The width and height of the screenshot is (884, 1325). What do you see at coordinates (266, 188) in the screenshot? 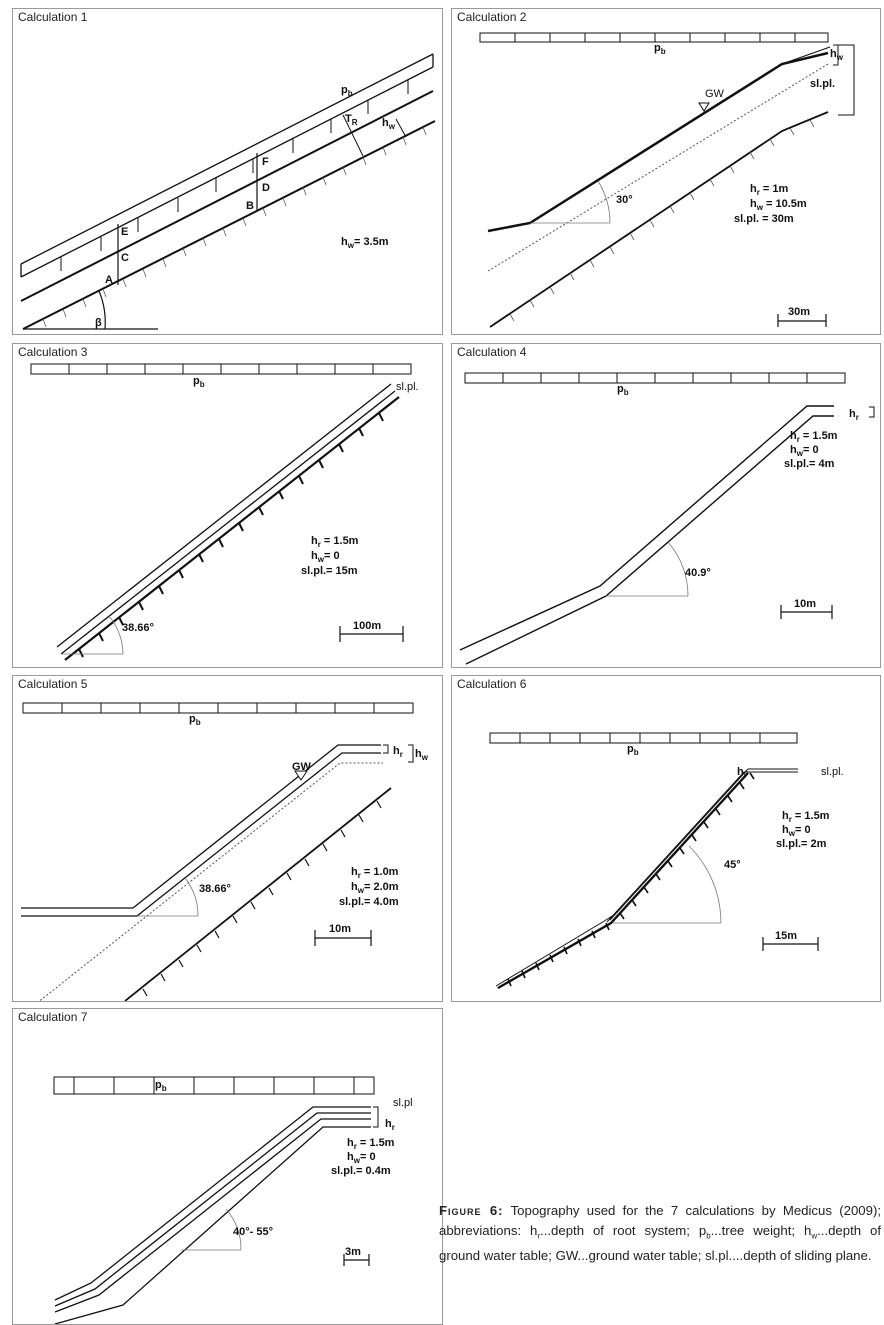
I see `point-d: D` at bounding box center [266, 188].